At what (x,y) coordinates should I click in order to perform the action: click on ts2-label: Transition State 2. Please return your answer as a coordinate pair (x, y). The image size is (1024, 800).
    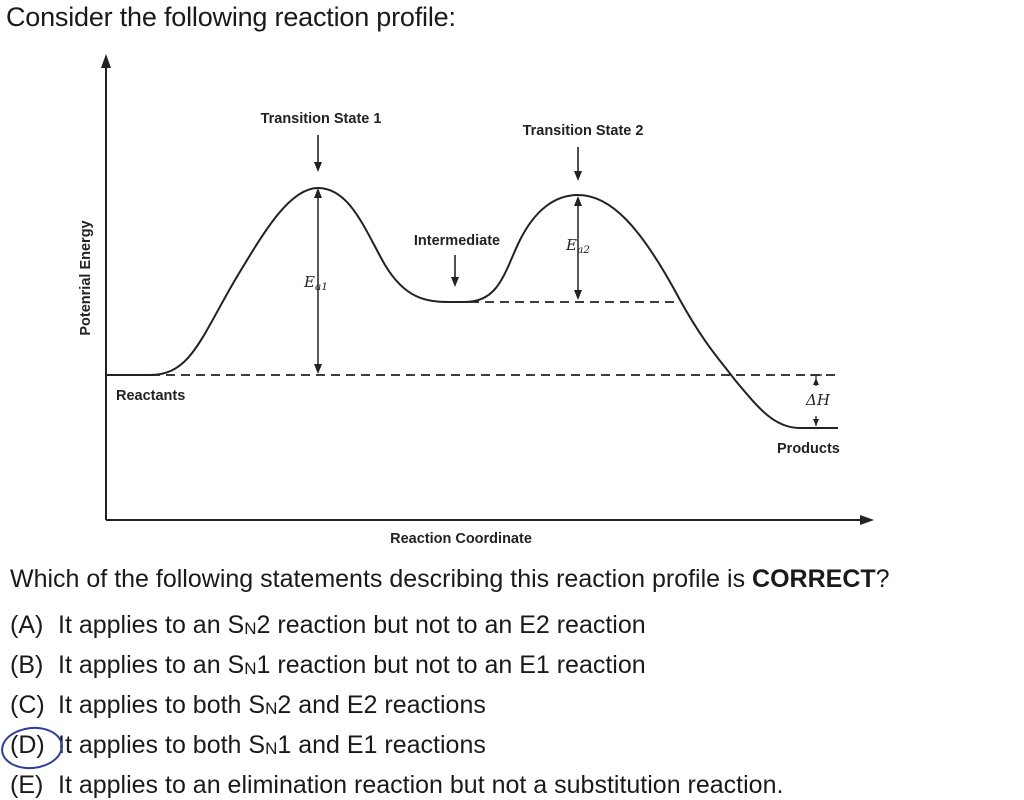
    Looking at the image, I should click on (583, 131).